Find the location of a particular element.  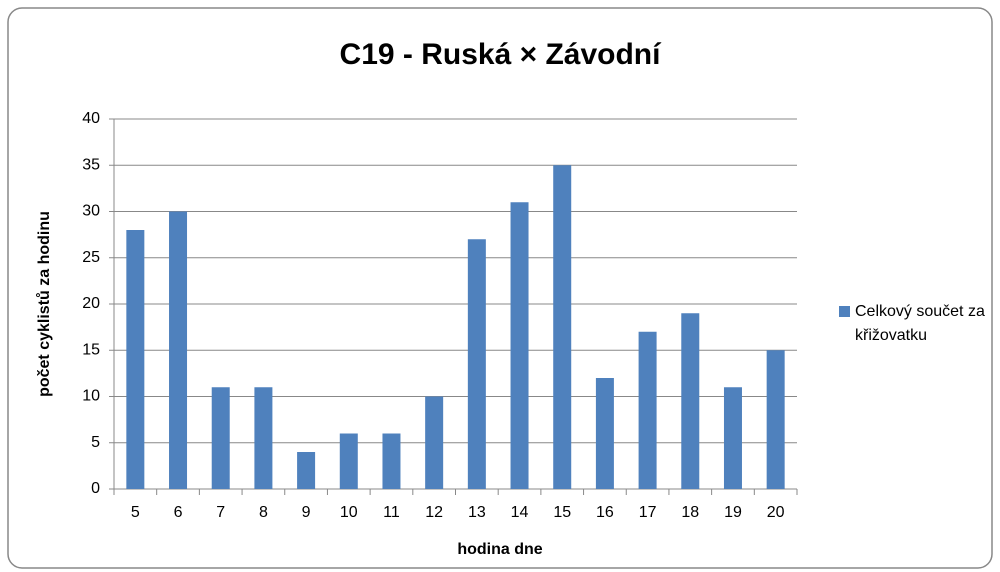

x-tick-label: 10 is located at coordinates (349, 512).